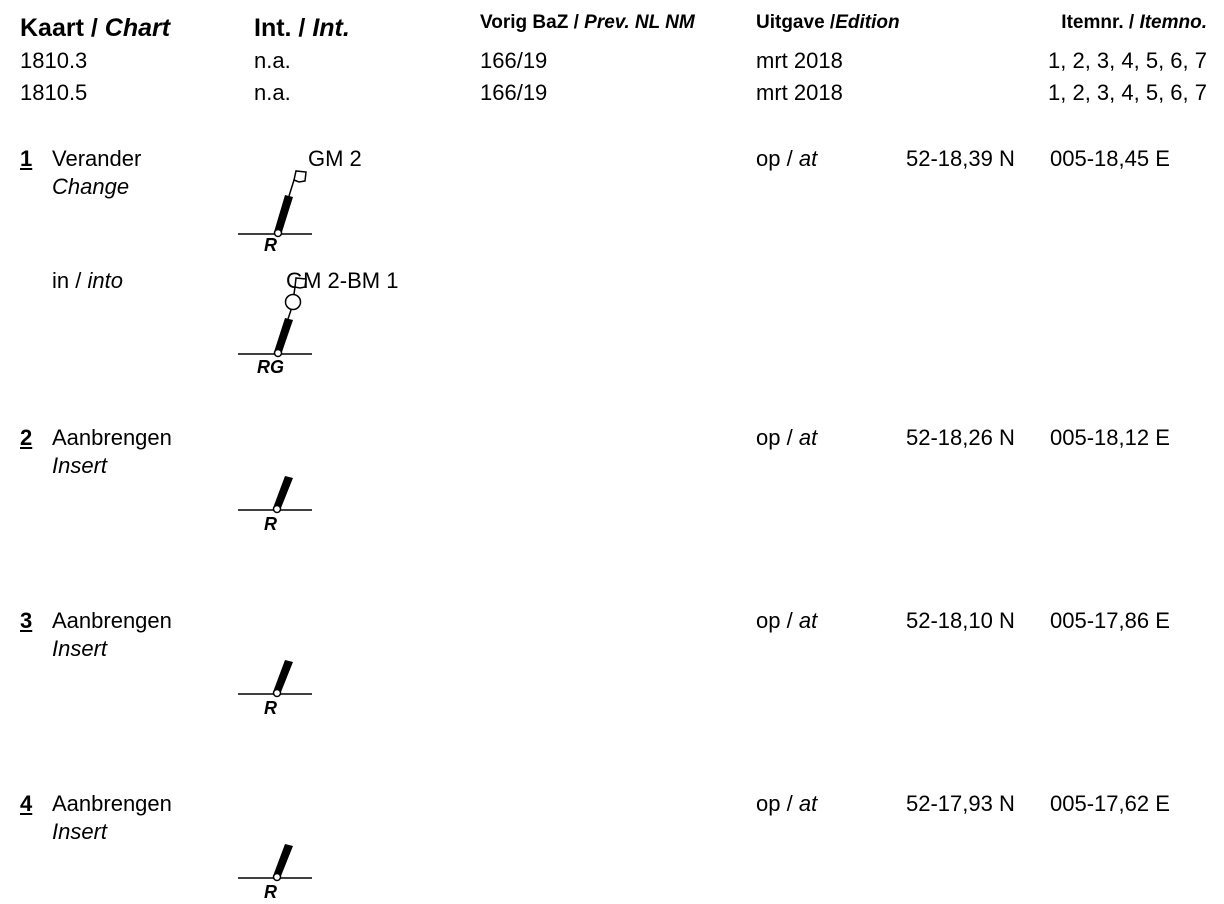  Describe the element at coordinates (272, 92) in the screenshot. I see `chart-row-2-int: n.a.` at that location.